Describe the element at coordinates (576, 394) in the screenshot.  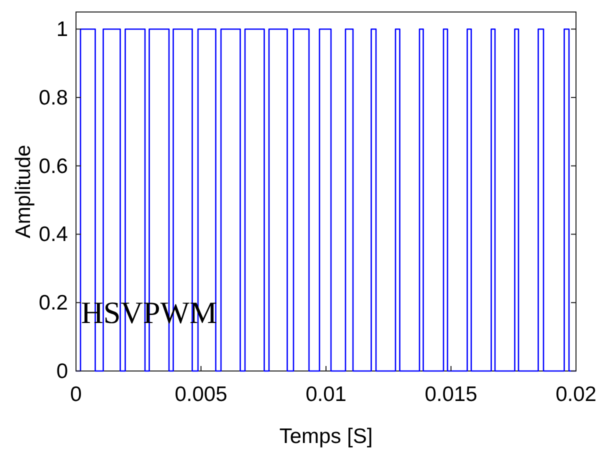
I see `x-tick-label: 0.02` at that location.